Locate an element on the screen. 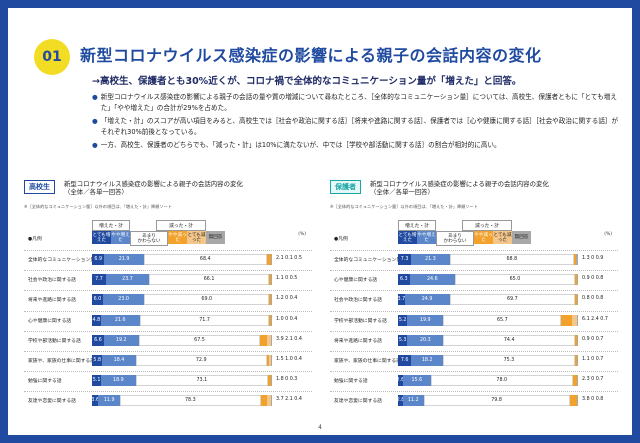  bar-segment: 5.2 is located at coordinates (403, 320).